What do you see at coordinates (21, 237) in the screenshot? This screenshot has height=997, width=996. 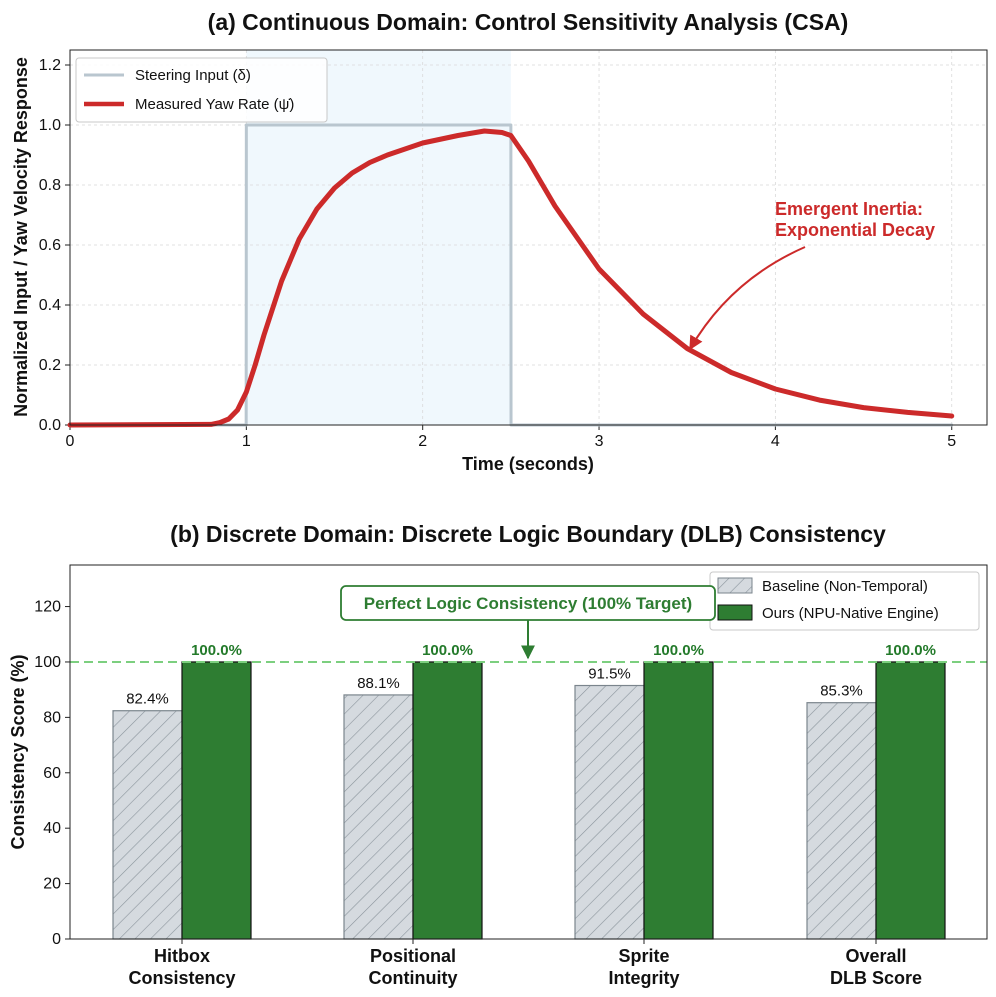 I see `panel-a-ylabel: Normalized Input / Yaw Velocity Response` at bounding box center [21, 237].